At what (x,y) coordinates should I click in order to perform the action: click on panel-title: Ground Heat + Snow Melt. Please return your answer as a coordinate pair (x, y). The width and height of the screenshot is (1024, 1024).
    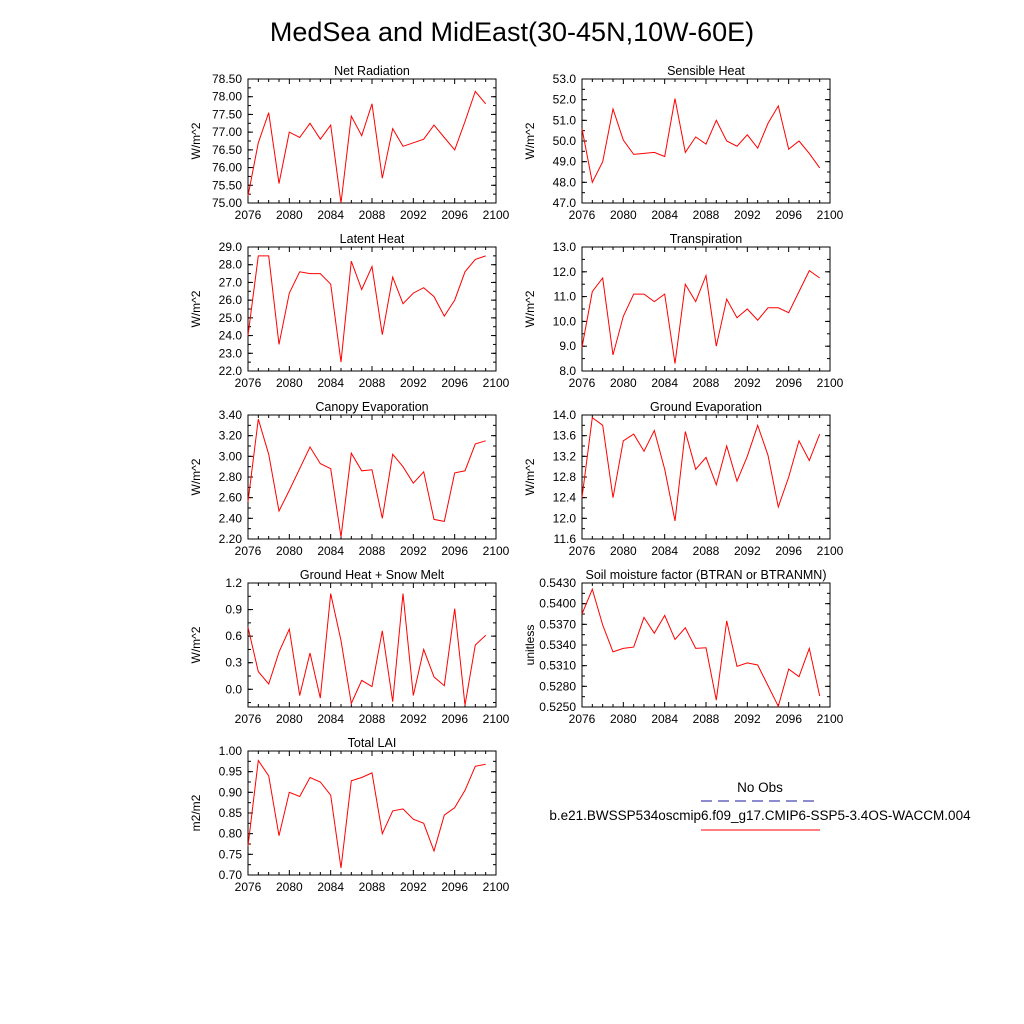
    Looking at the image, I should click on (372, 575).